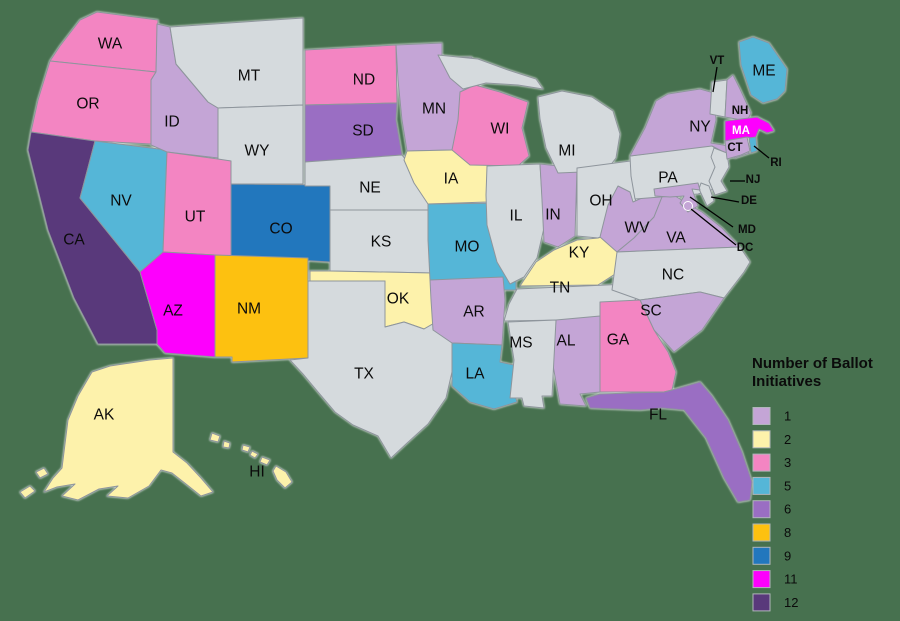  What do you see at coordinates (172, 122) in the screenshot?
I see `state-label-ID: ID` at bounding box center [172, 122].